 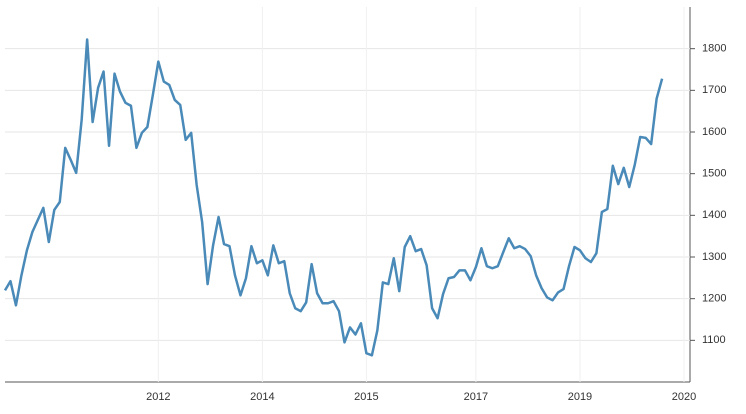 I want to click on x-tick-label: 2015, so click(x=366, y=397).